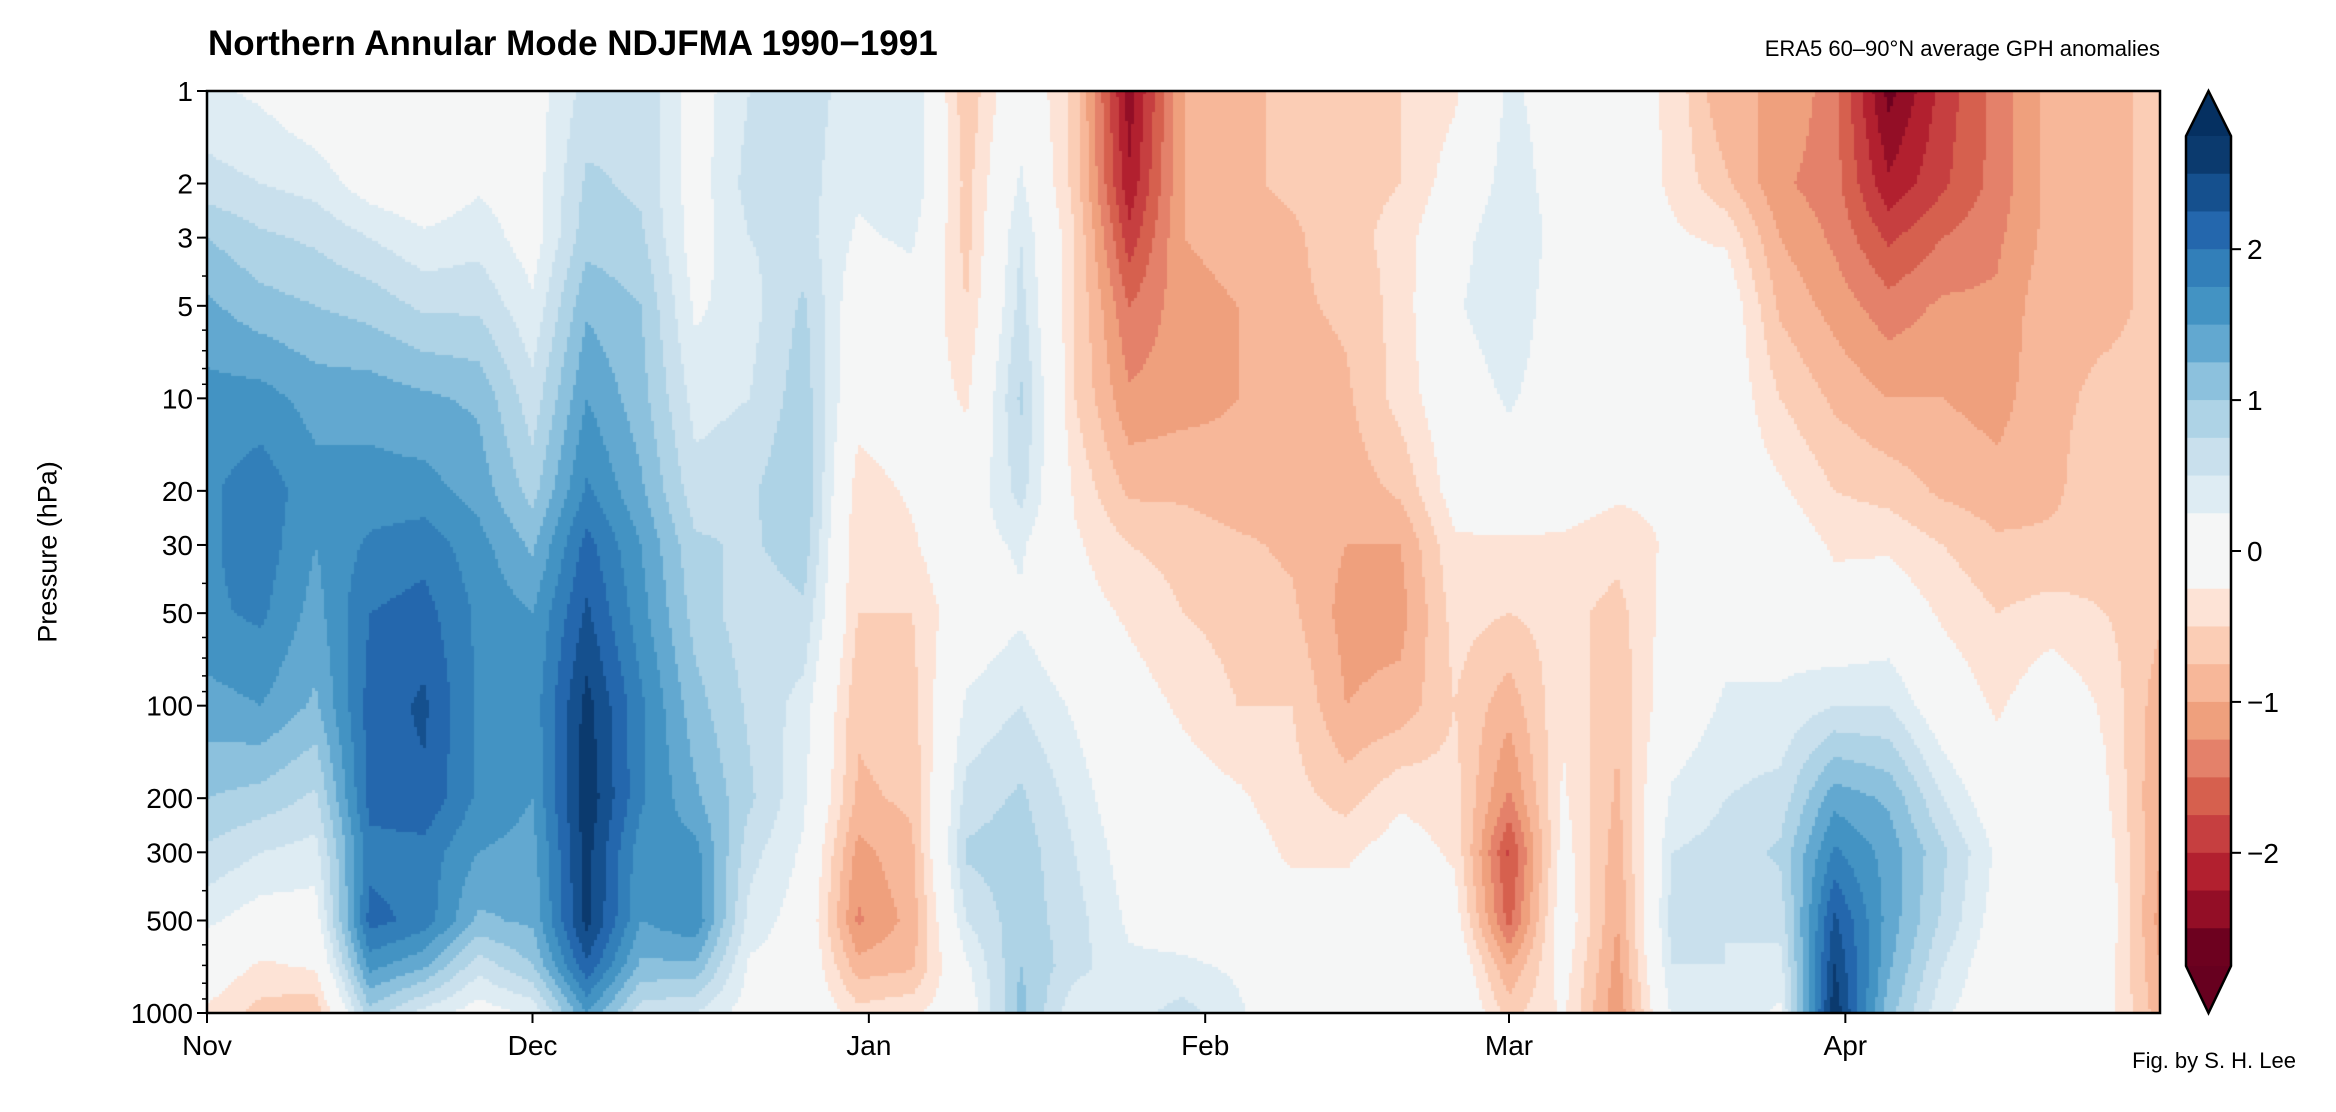 The width and height of the screenshot is (2336, 1112). Describe the element at coordinates (177, 545) in the screenshot. I see `y-tick-label: 30` at that location.